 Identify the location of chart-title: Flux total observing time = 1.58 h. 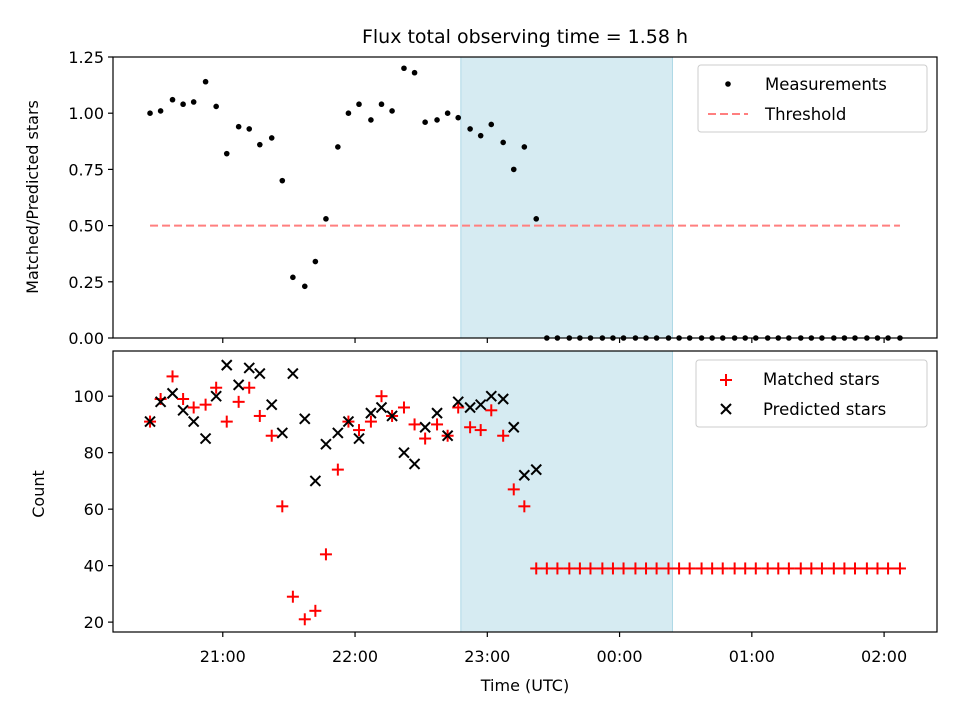
(525, 37).